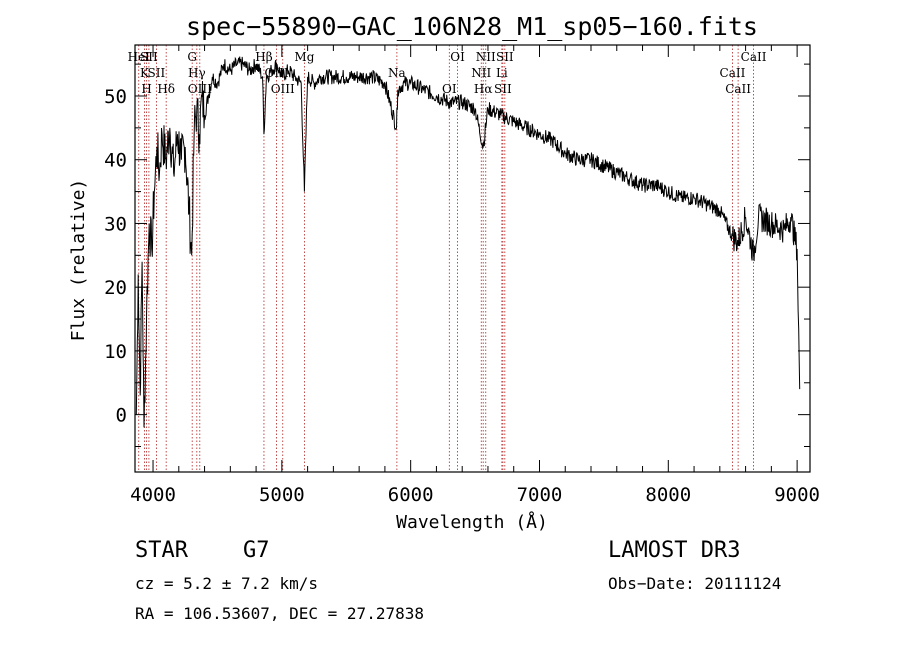 This screenshot has width=900, height=649. Describe the element at coordinates (502, 73) in the screenshot. I see `line-marker-label: Li` at that location.